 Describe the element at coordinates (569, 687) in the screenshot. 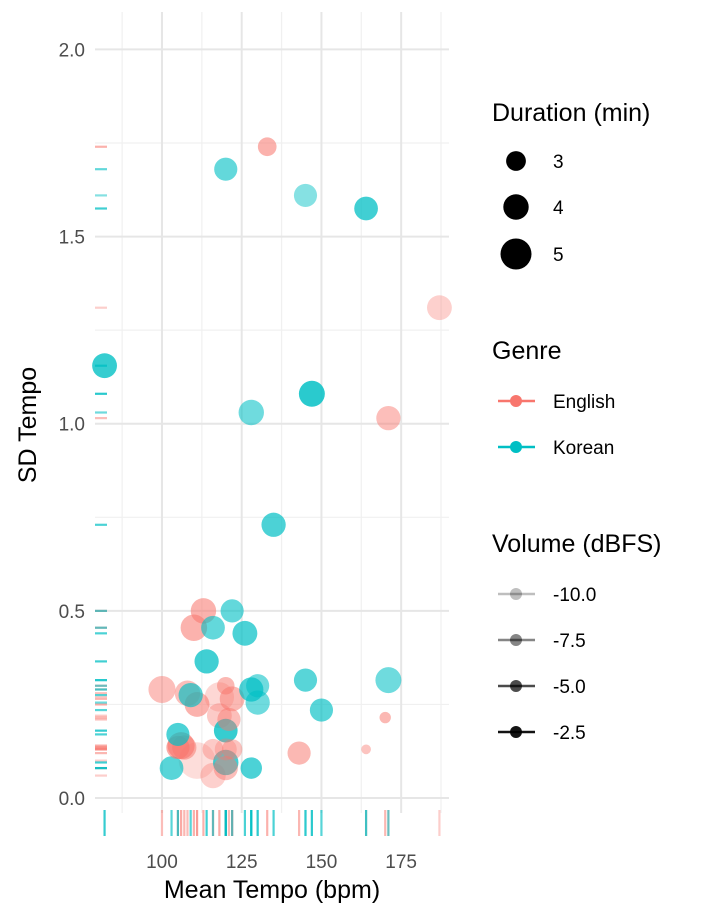

I see `legend-volume-label: -5.0` at that location.